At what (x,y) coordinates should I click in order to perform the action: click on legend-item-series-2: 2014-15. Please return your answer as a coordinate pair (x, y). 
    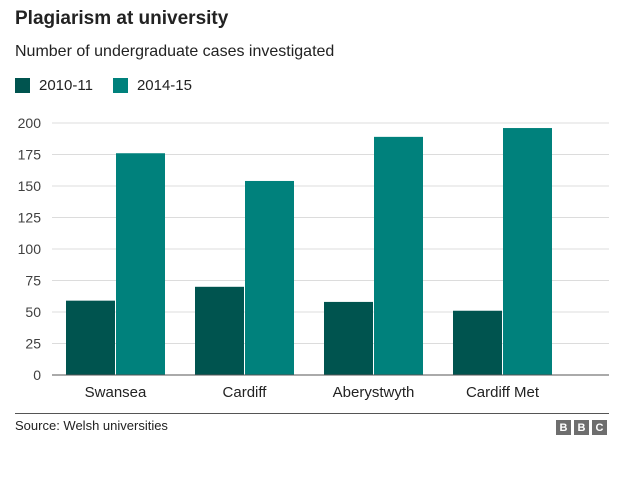
    Looking at the image, I should click on (152, 85).